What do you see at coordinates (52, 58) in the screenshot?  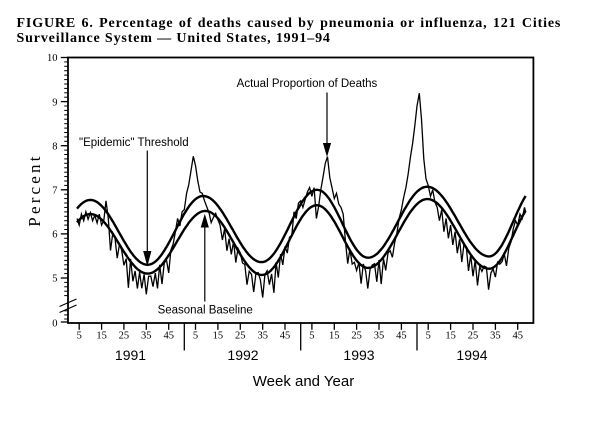 I see `svg-text: 10` at bounding box center [52, 58].